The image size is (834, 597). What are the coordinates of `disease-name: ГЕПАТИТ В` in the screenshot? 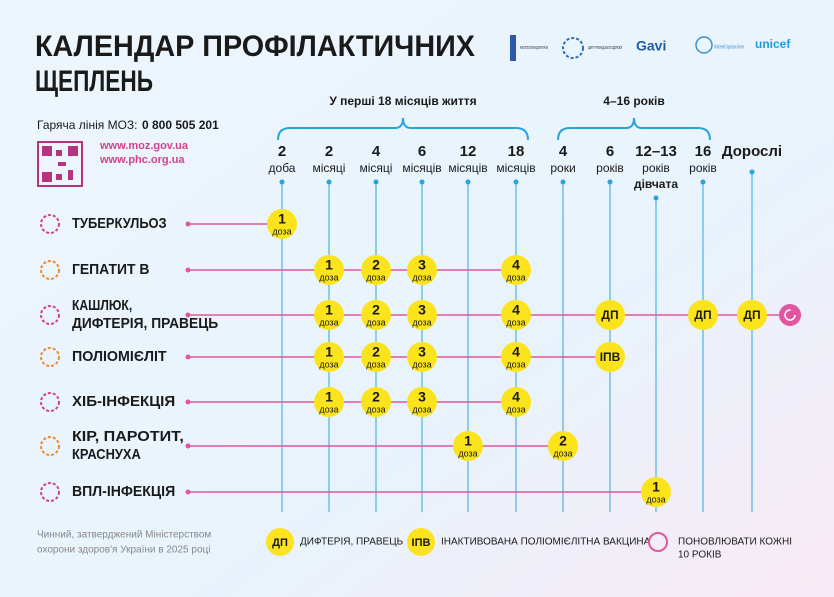 It's located at (111, 269).